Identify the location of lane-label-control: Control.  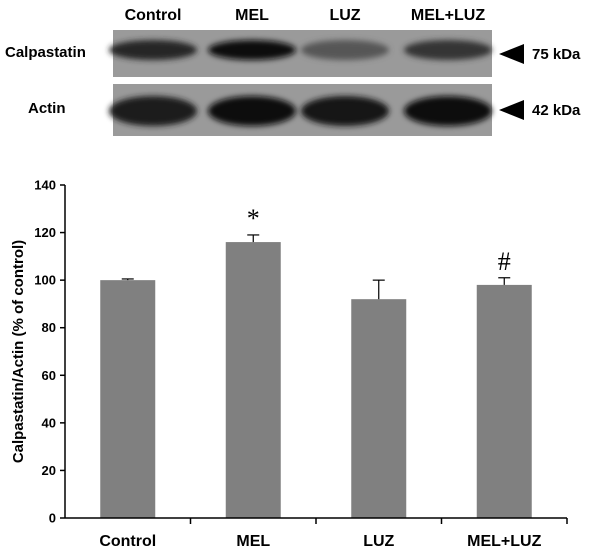
(153, 15).